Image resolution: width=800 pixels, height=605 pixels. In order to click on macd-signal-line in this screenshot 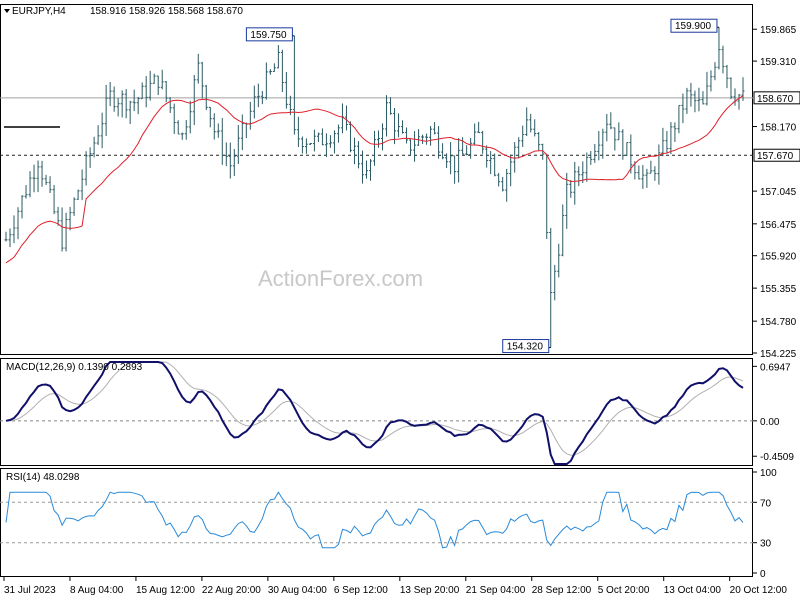, I will do `click(374, 408)`.